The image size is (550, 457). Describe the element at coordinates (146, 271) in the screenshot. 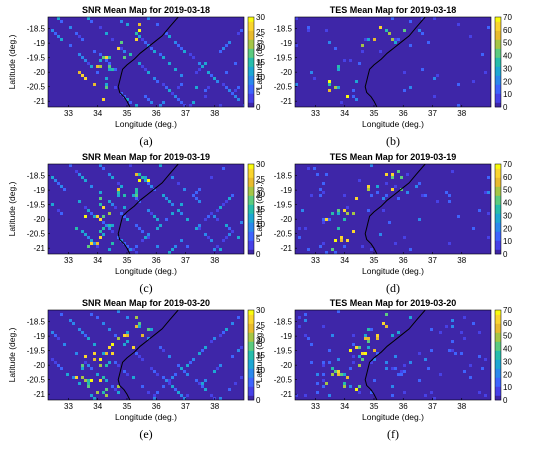

I see `x-axis-label: Longitude (deg.)` at that location.